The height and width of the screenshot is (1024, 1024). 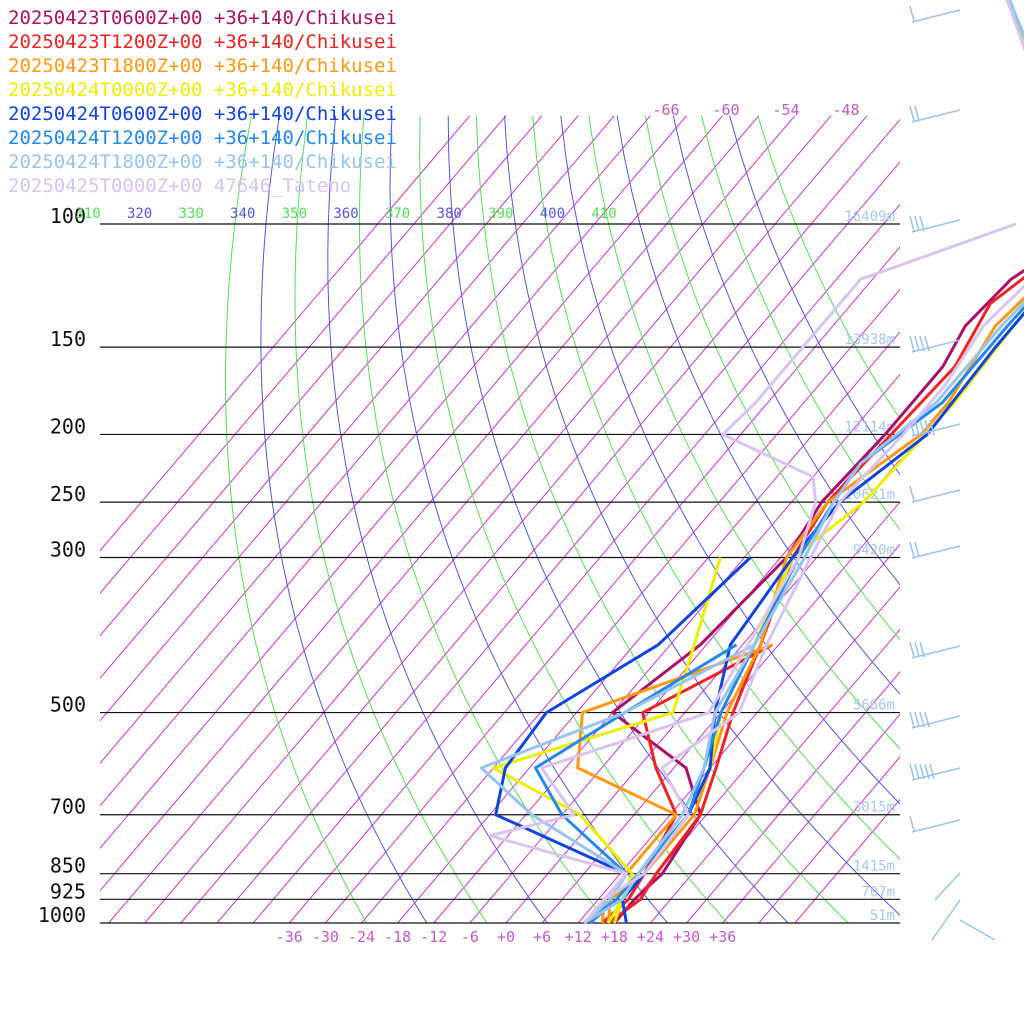 What do you see at coordinates (179, 186) in the screenshot?
I see `legend-entry: 20250425T0000Z+00 47646_Tateno` at bounding box center [179, 186].